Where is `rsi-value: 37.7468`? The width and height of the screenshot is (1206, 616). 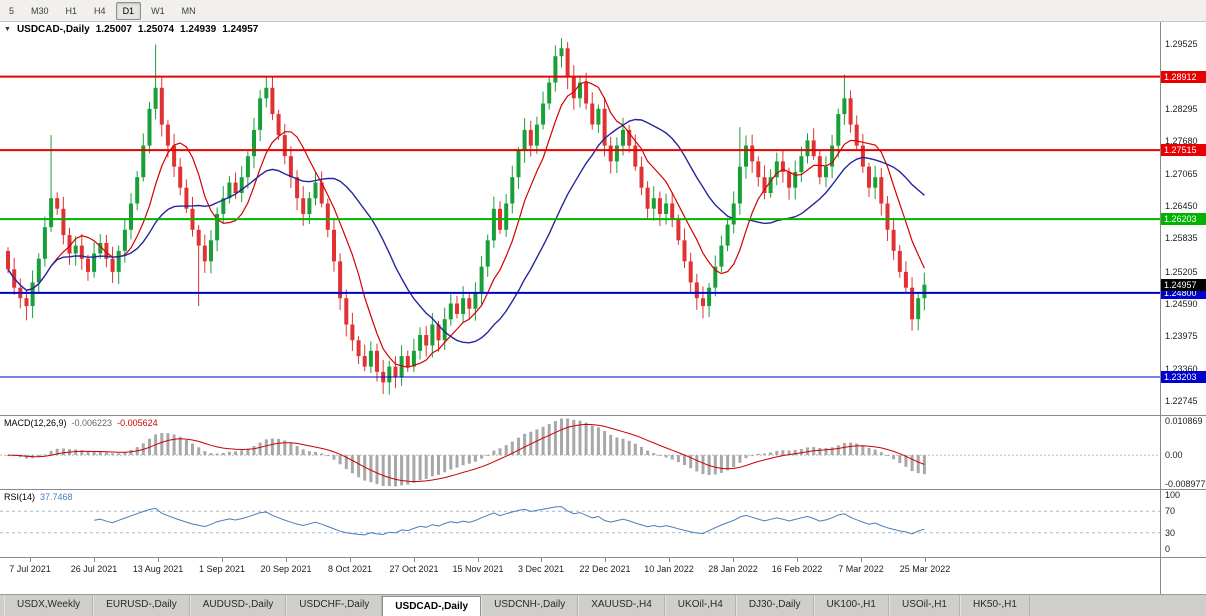 rsi-value: 37.7468 is located at coordinates (56, 497).